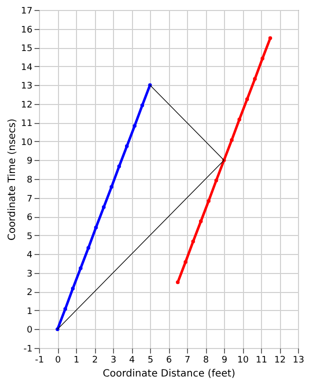  What do you see at coordinates (298, 361) in the screenshot?
I see `x-tick-label: 13` at bounding box center [298, 361].